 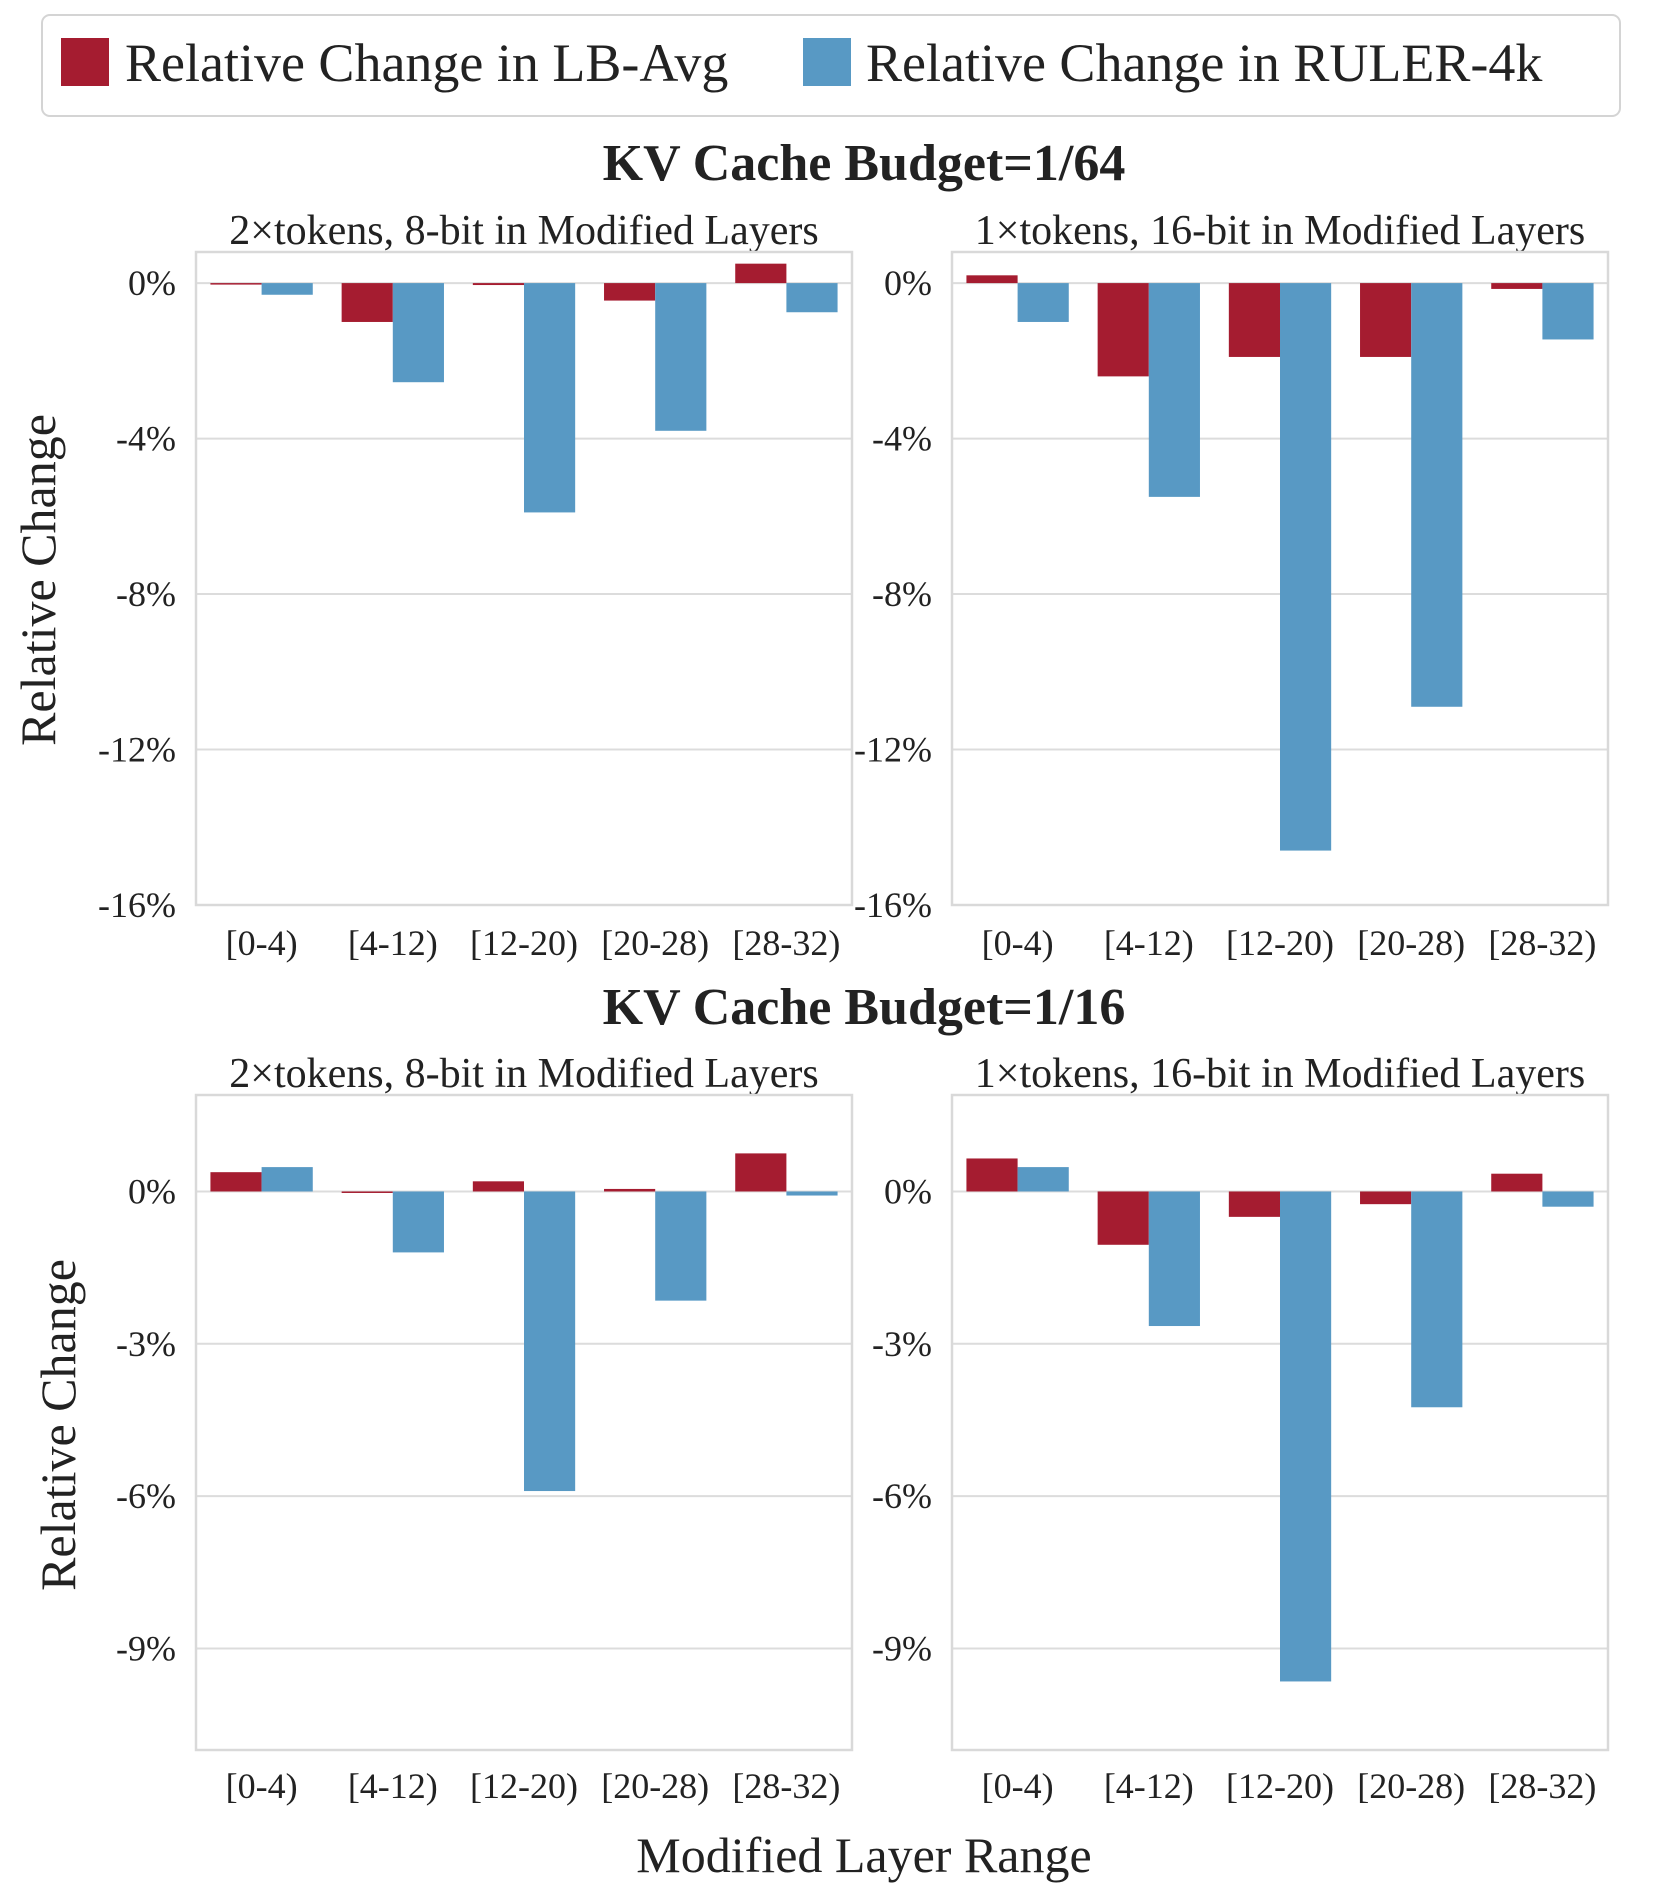 What do you see at coordinates (1204, 63) in the screenshot?
I see `legend-label-ruler-4k: Relative Change in RULER-4k` at bounding box center [1204, 63].